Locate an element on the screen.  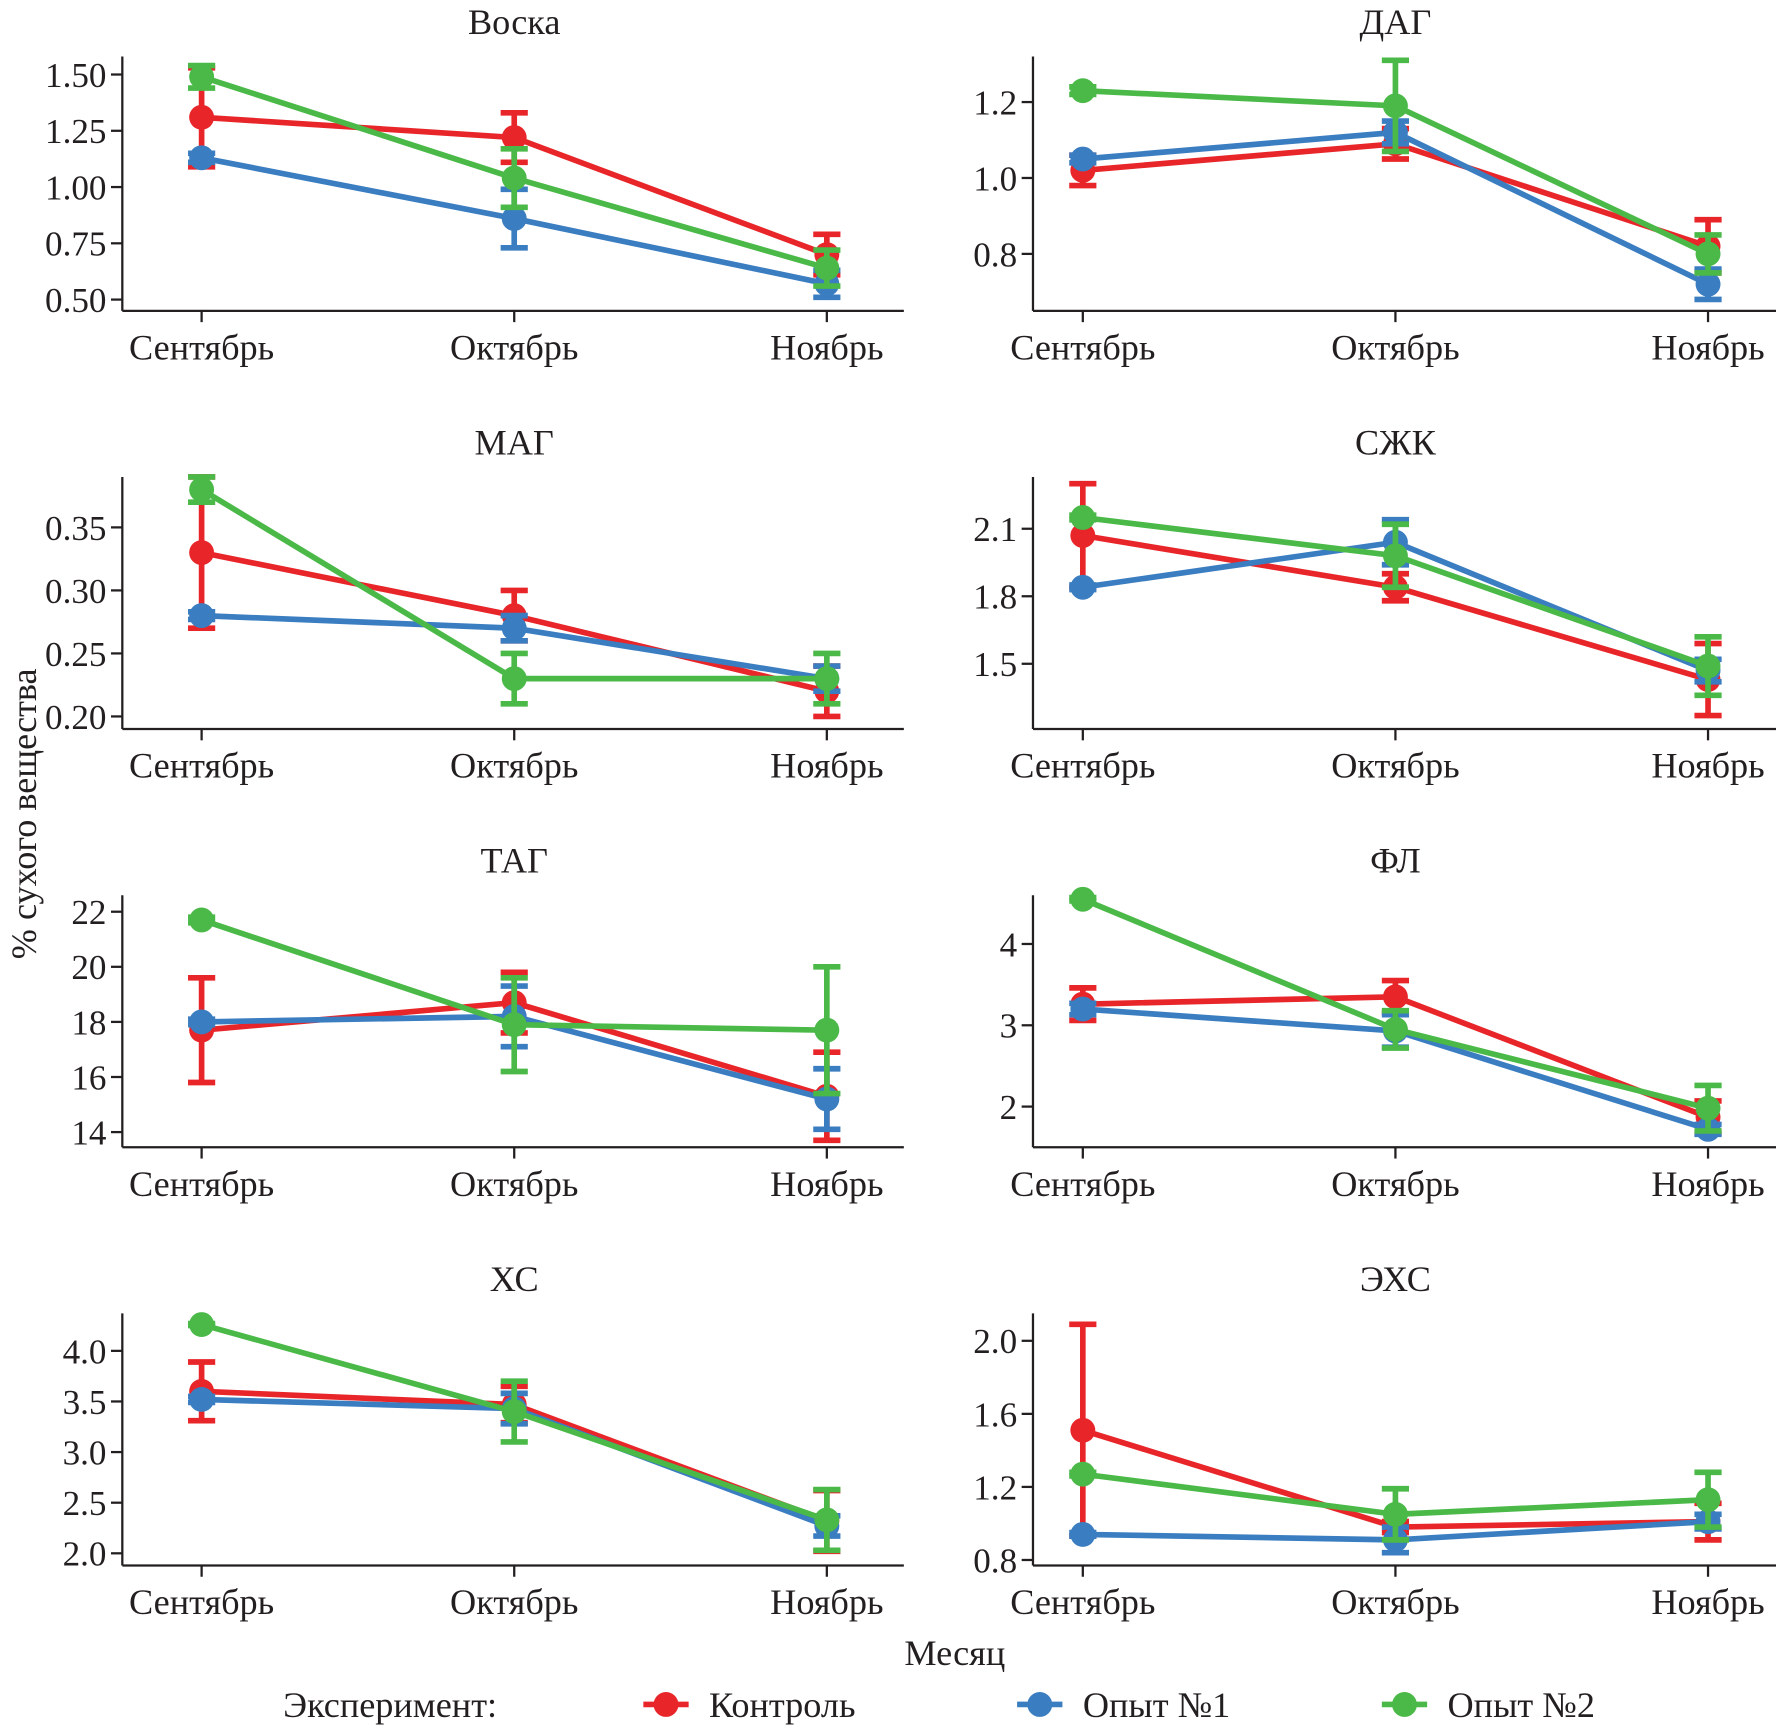
y-tick-label: 3 is located at coordinates (1009, 1026).